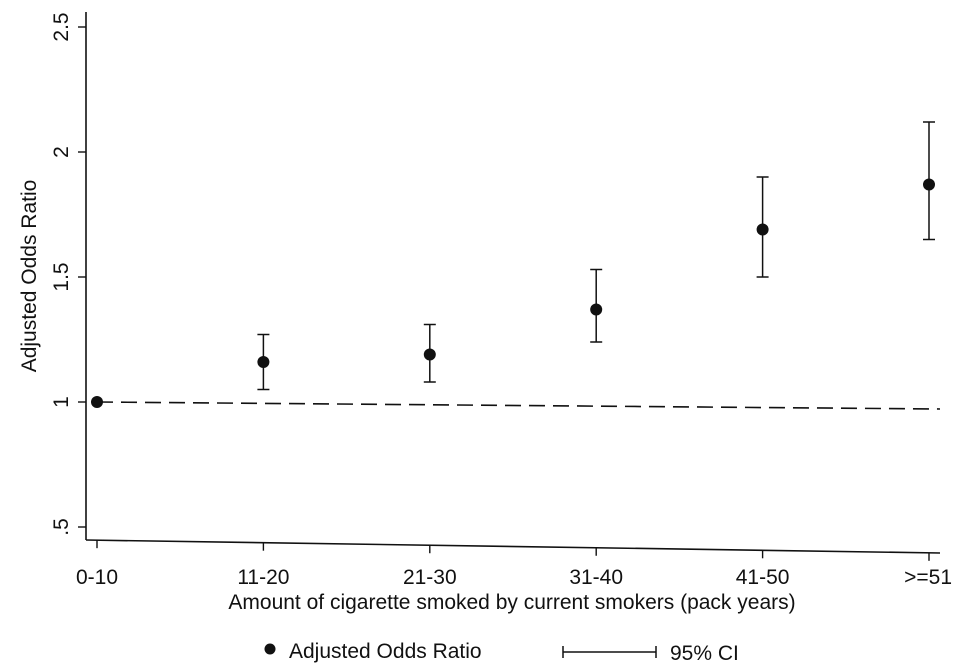 This screenshot has height=663, width=962. Describe the element at coordinates (518, 405) in the screenshot. I see `reference-line` at that location.